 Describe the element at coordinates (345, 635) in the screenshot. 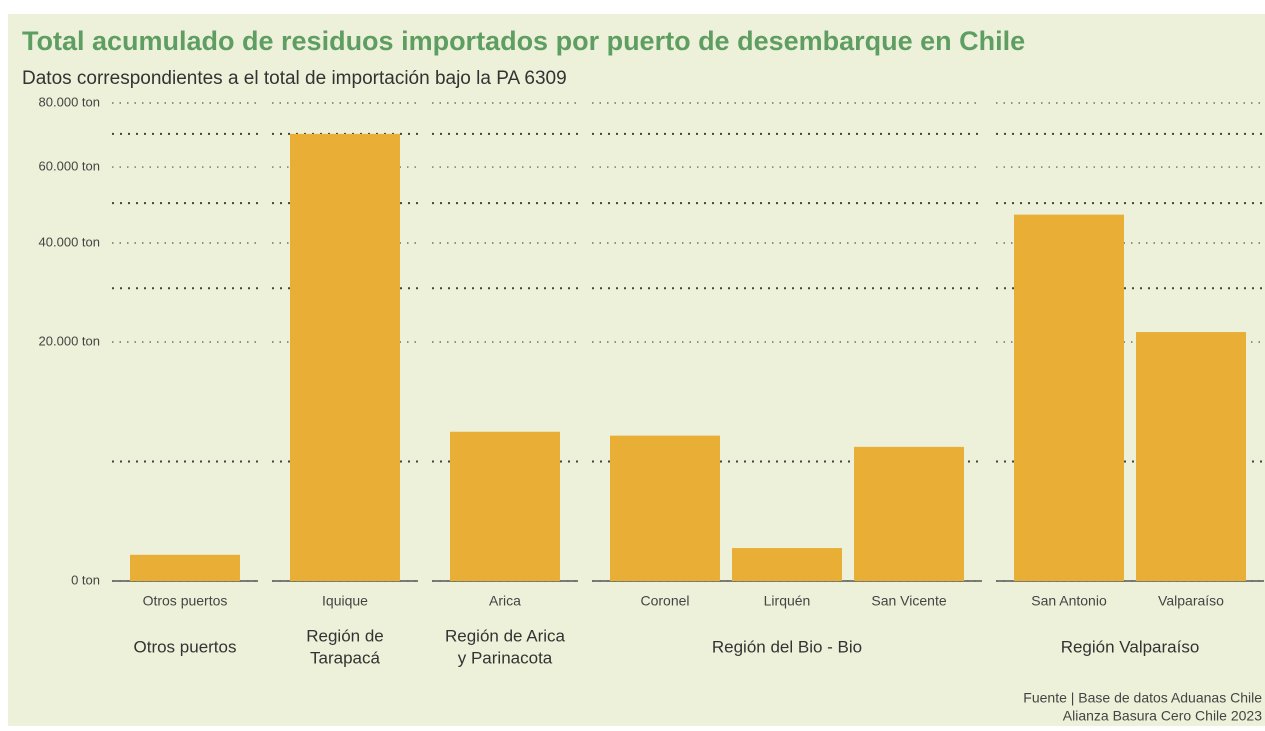

I see `facet-label: Región de` at that location.